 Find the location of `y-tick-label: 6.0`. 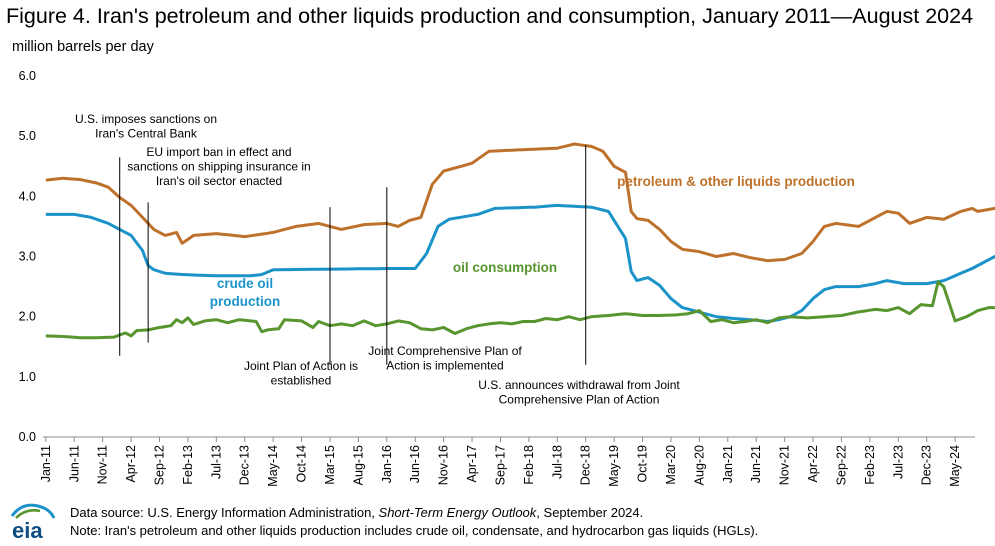

y-tick-label: 6.0 is located at coordinates (27, 76).